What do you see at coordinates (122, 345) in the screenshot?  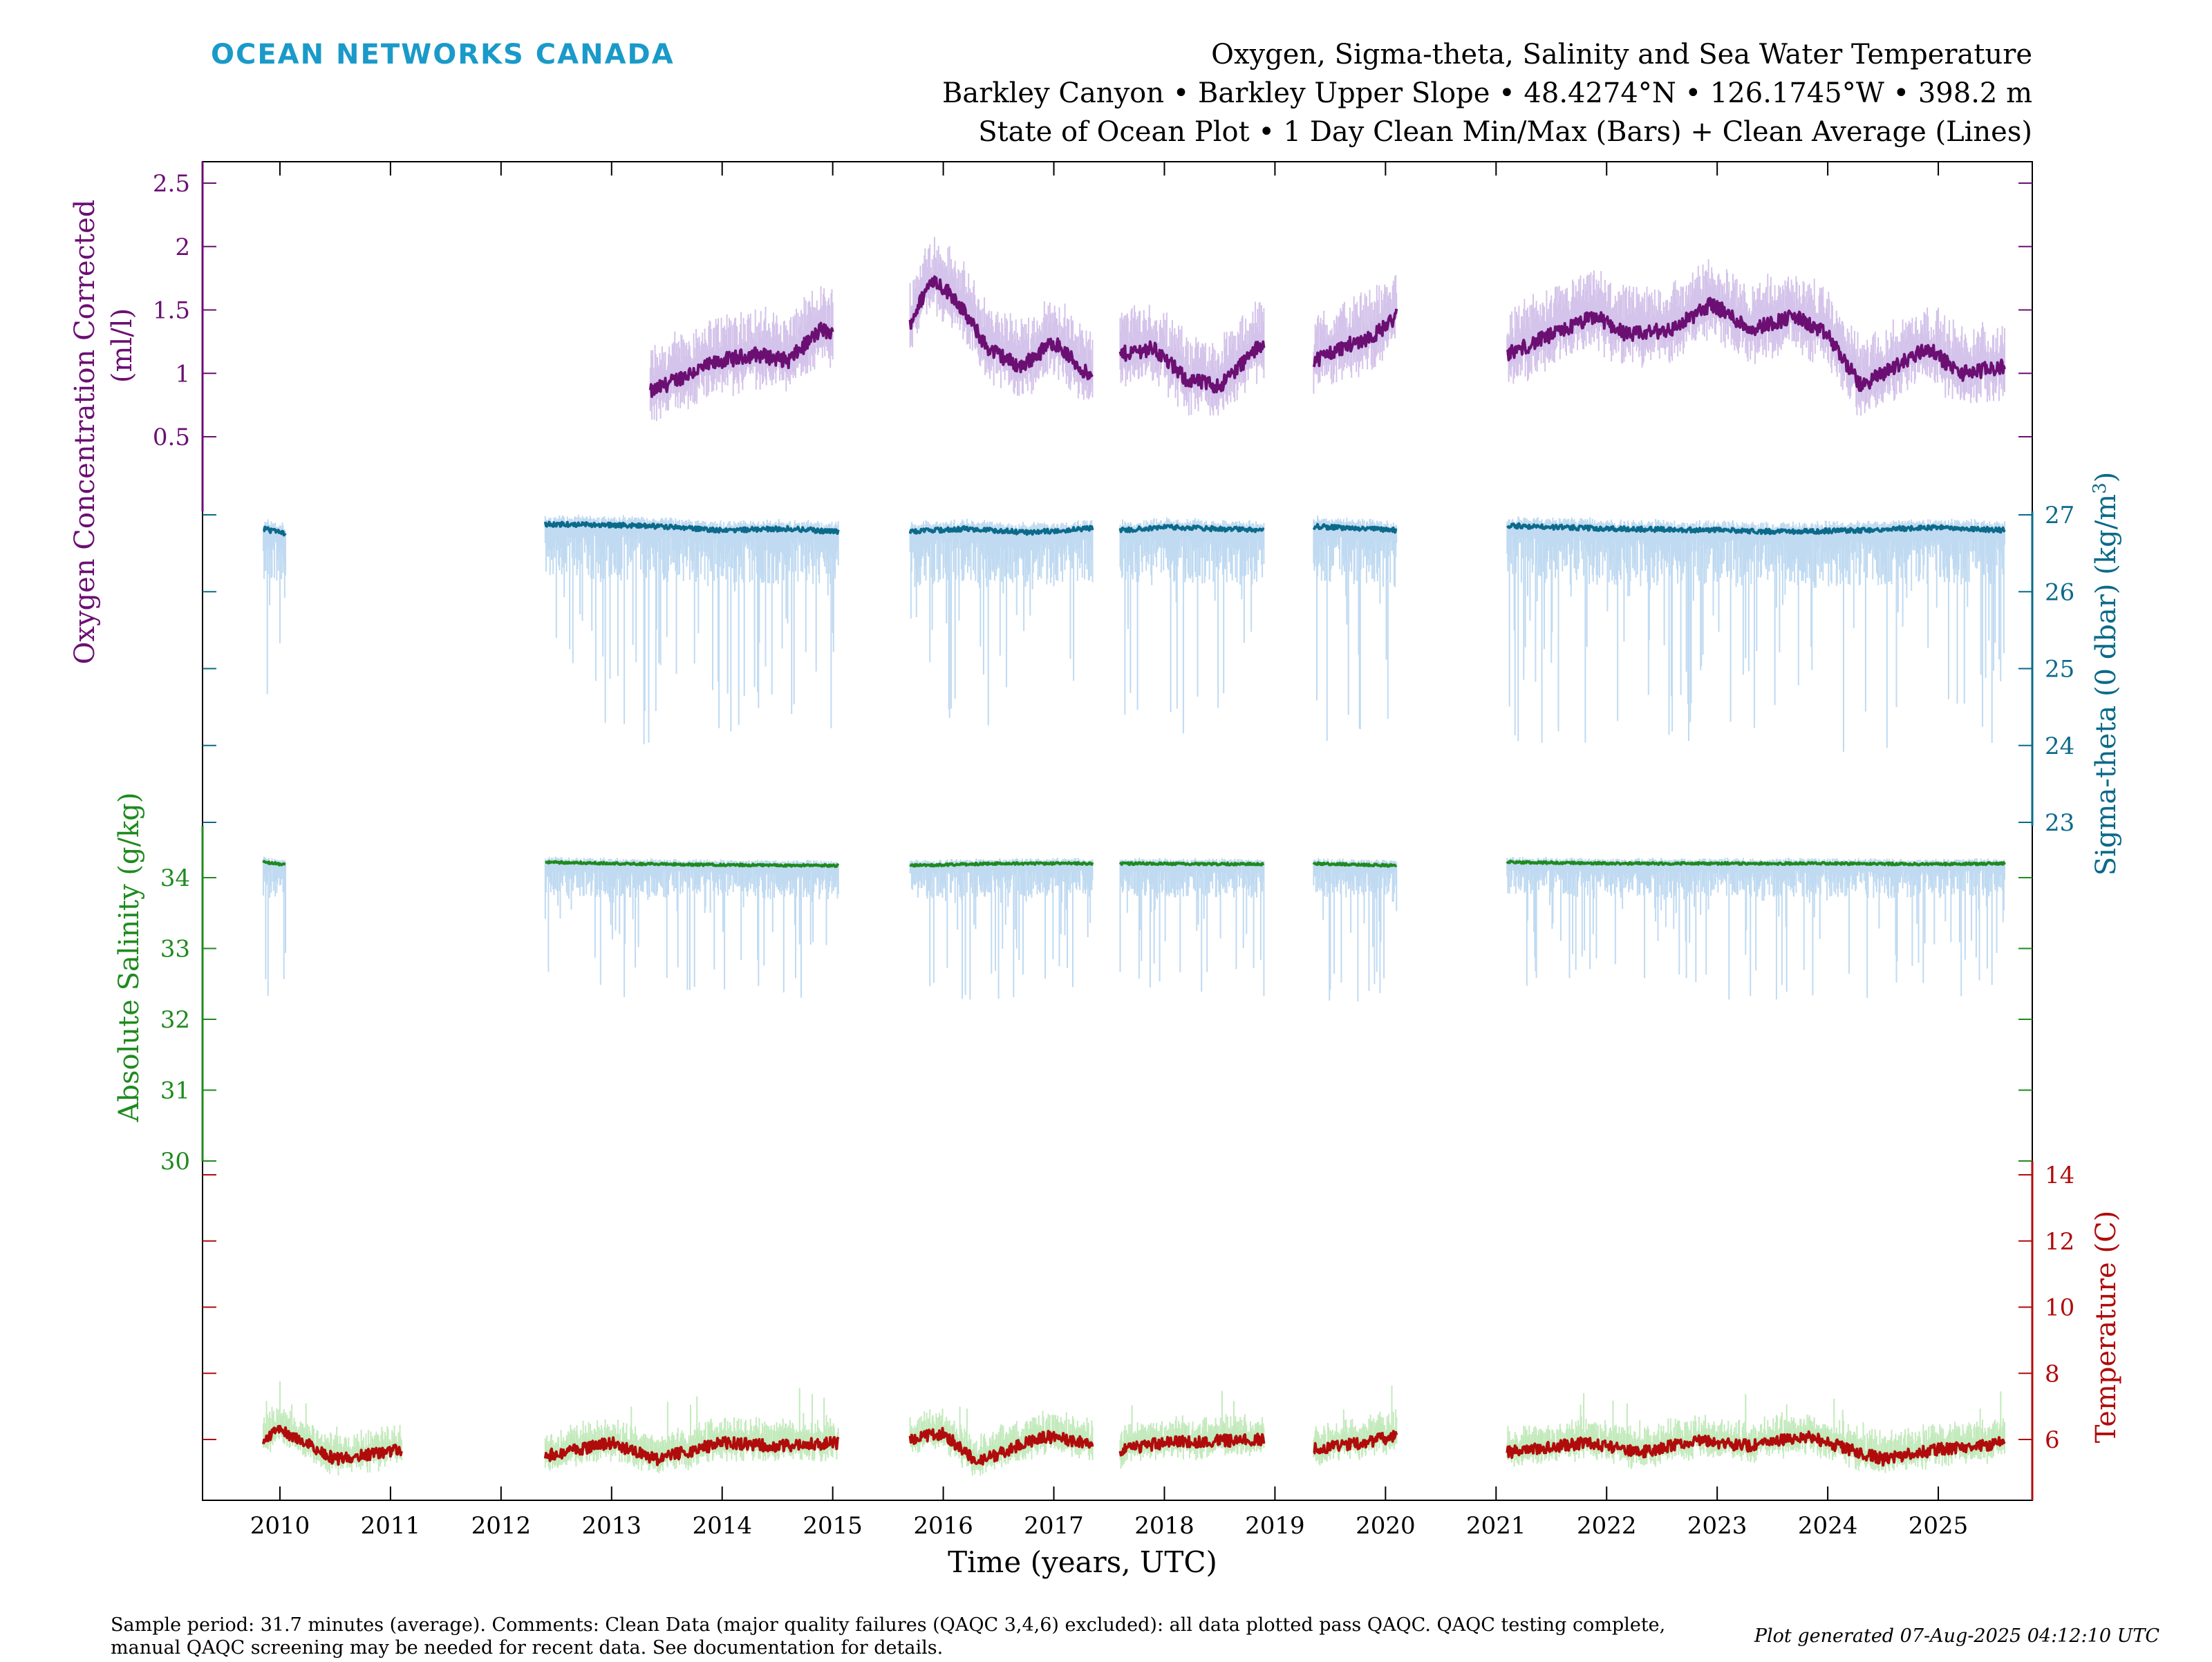 I see `oxygen-axis-unit: (ml/l)` at bounding box center [122, 345].